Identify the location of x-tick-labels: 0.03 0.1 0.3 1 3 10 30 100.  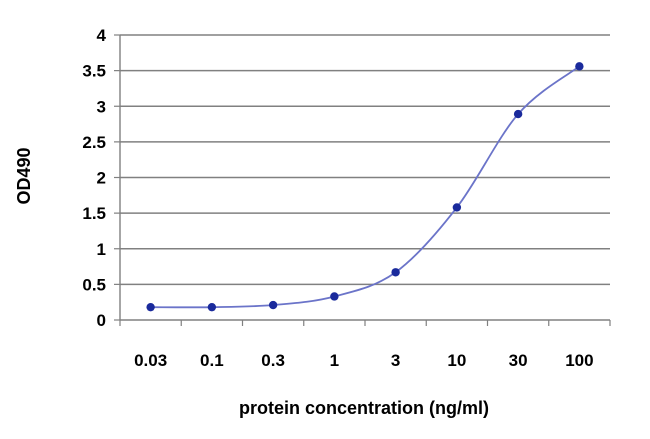
(363, 360).